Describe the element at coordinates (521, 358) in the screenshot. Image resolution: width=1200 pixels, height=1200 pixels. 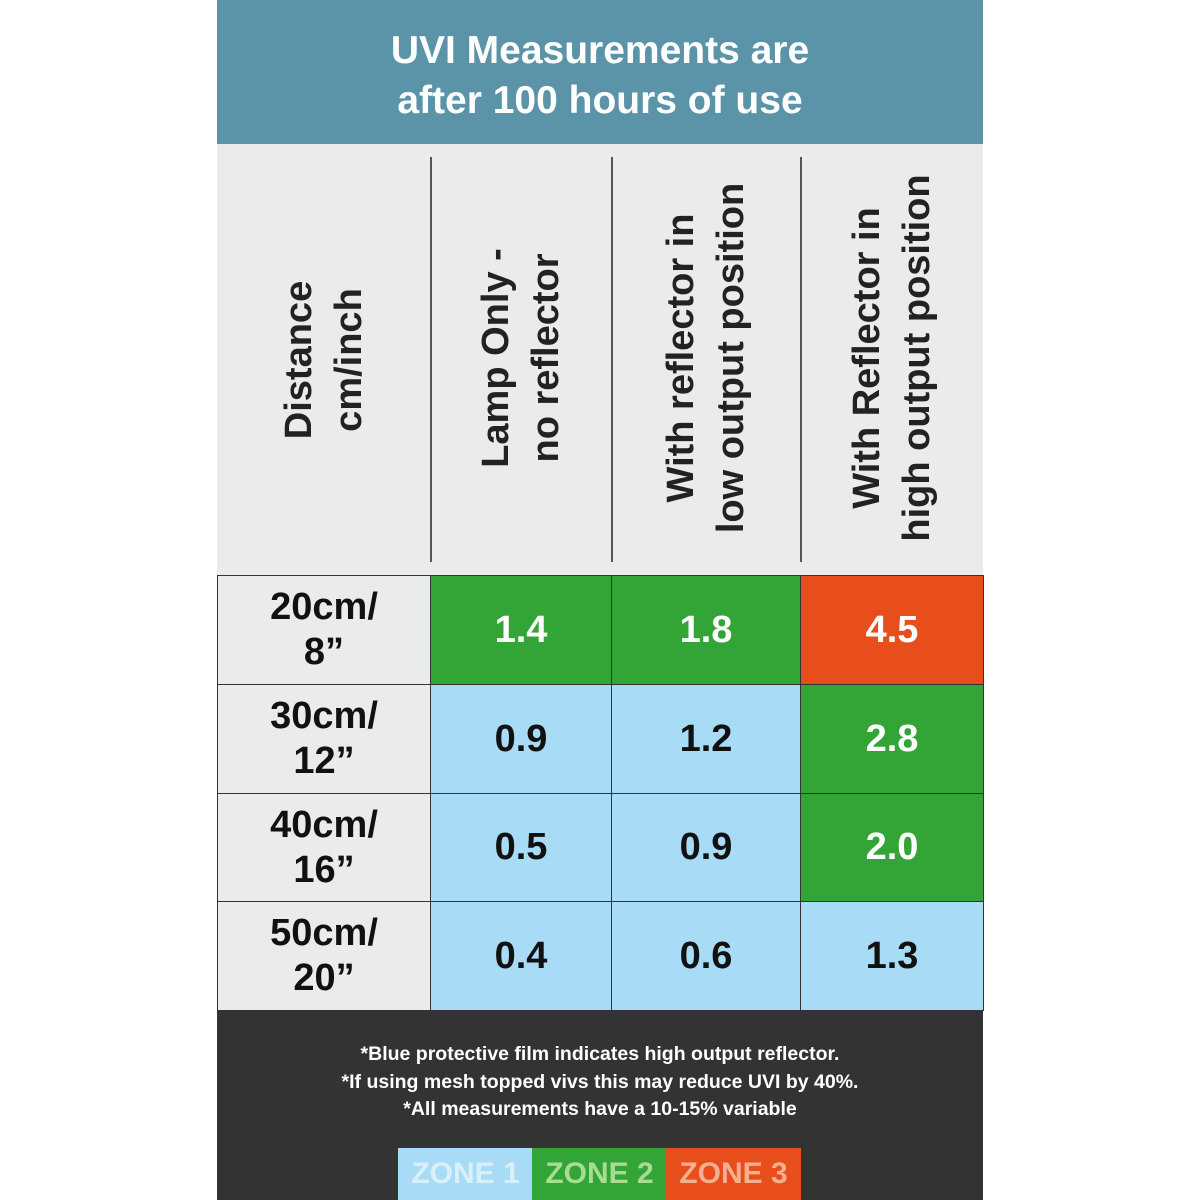
I see `column-header: Lamp Only - no reflector` at that location.